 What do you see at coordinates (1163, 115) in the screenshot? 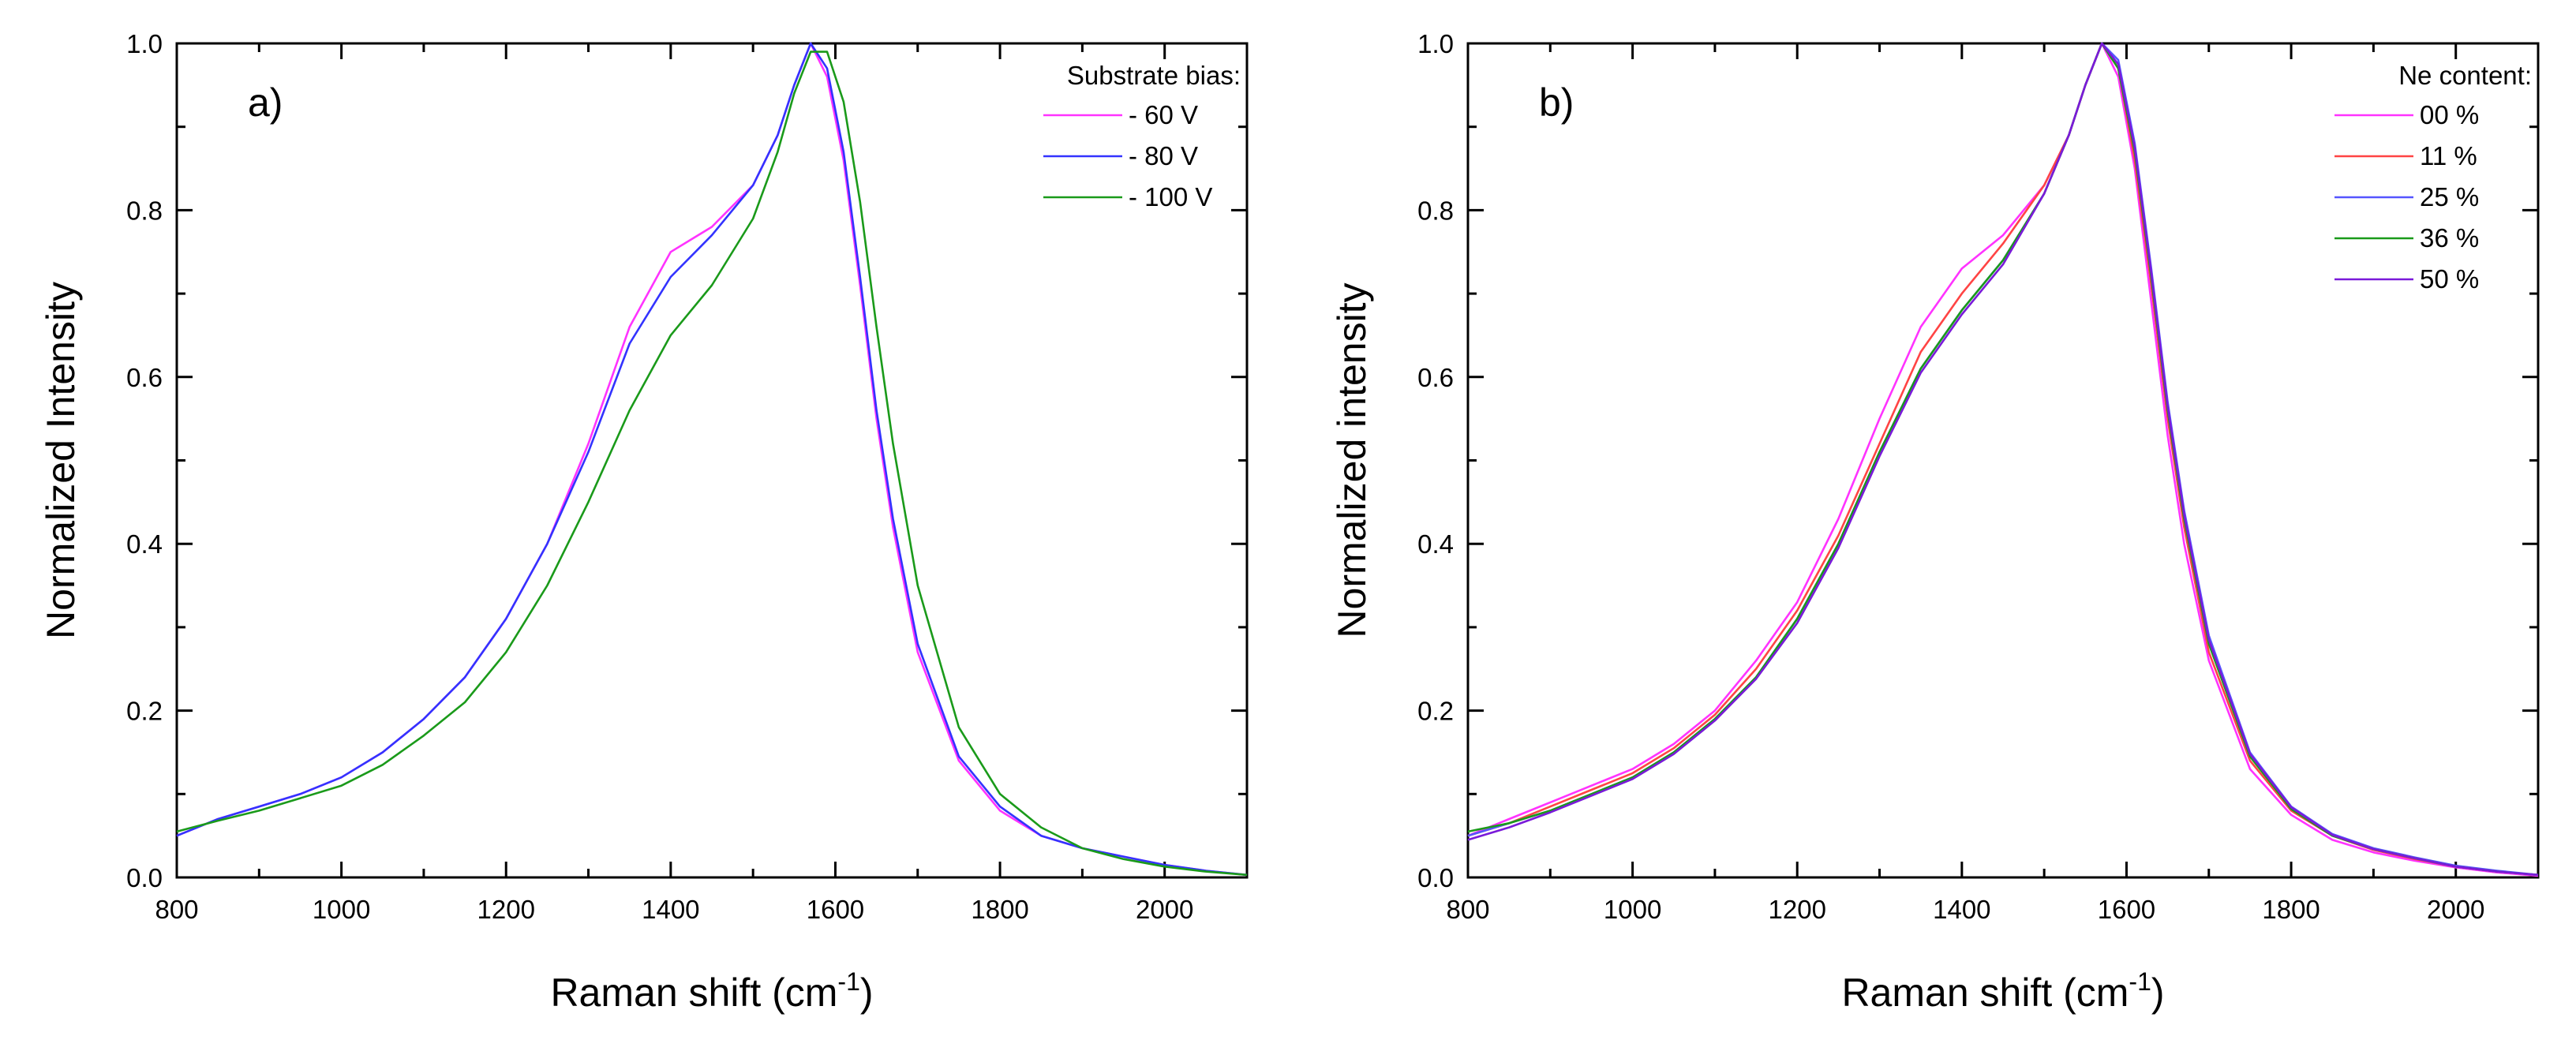
I see `legend-label: - 60 V` at bounding box center [1163, 115].